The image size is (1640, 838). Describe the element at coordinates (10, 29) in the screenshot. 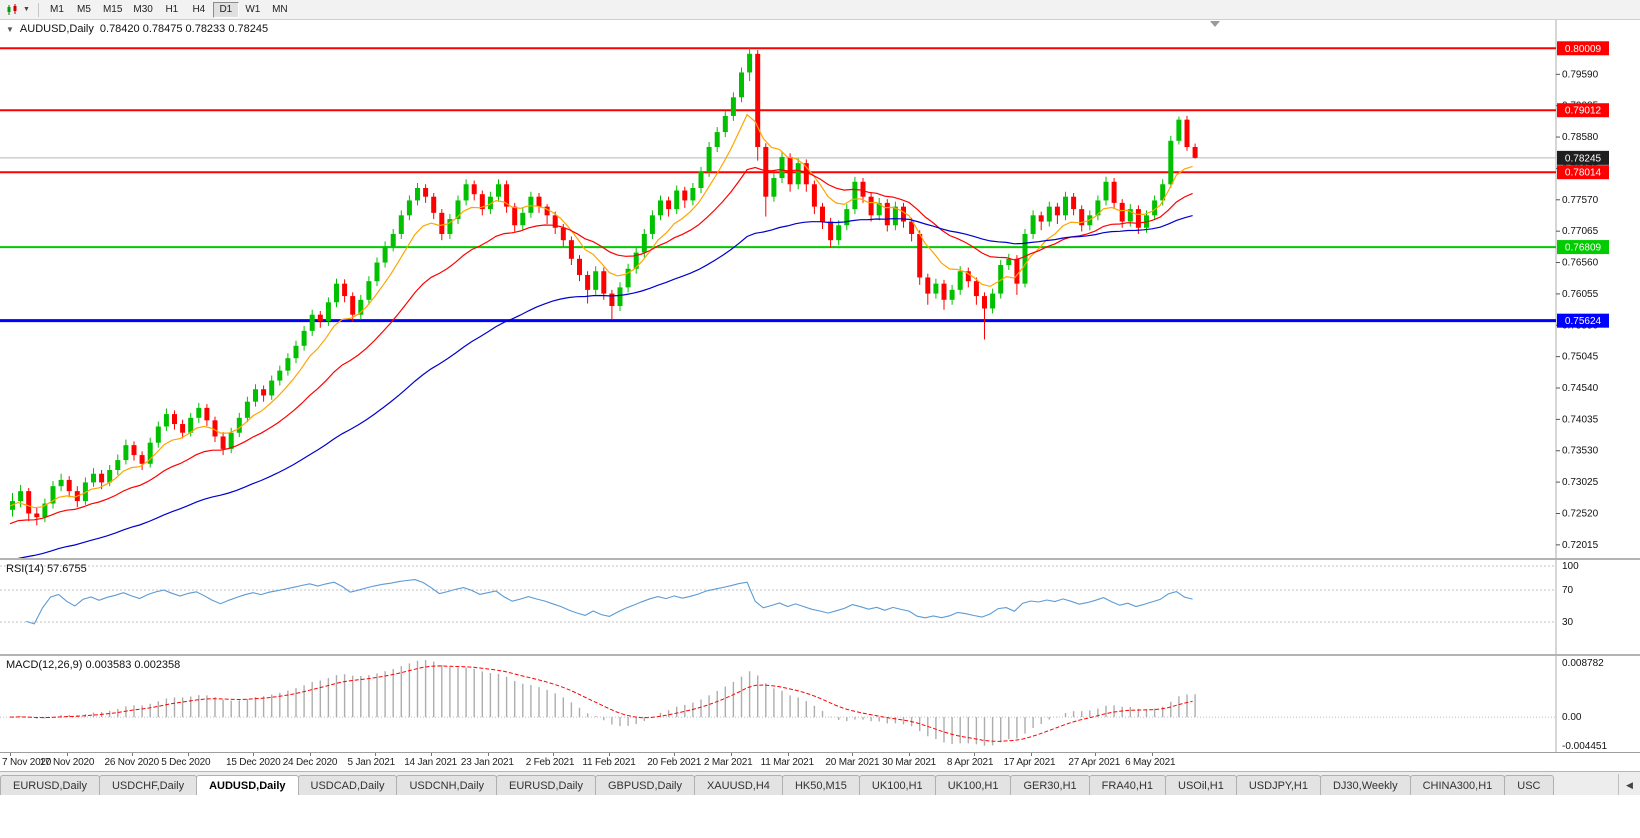

I see `collapse-icon: ▼` at that location.